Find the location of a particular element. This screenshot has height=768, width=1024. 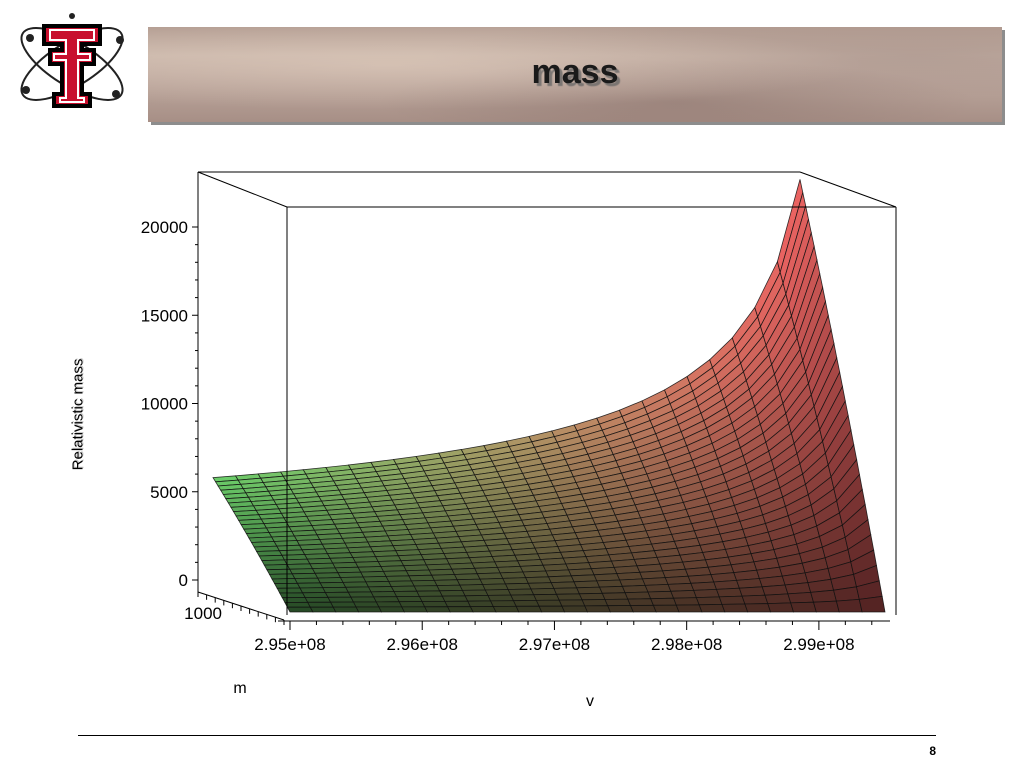

v-axis-label: v is located at coordinates (590, 701).